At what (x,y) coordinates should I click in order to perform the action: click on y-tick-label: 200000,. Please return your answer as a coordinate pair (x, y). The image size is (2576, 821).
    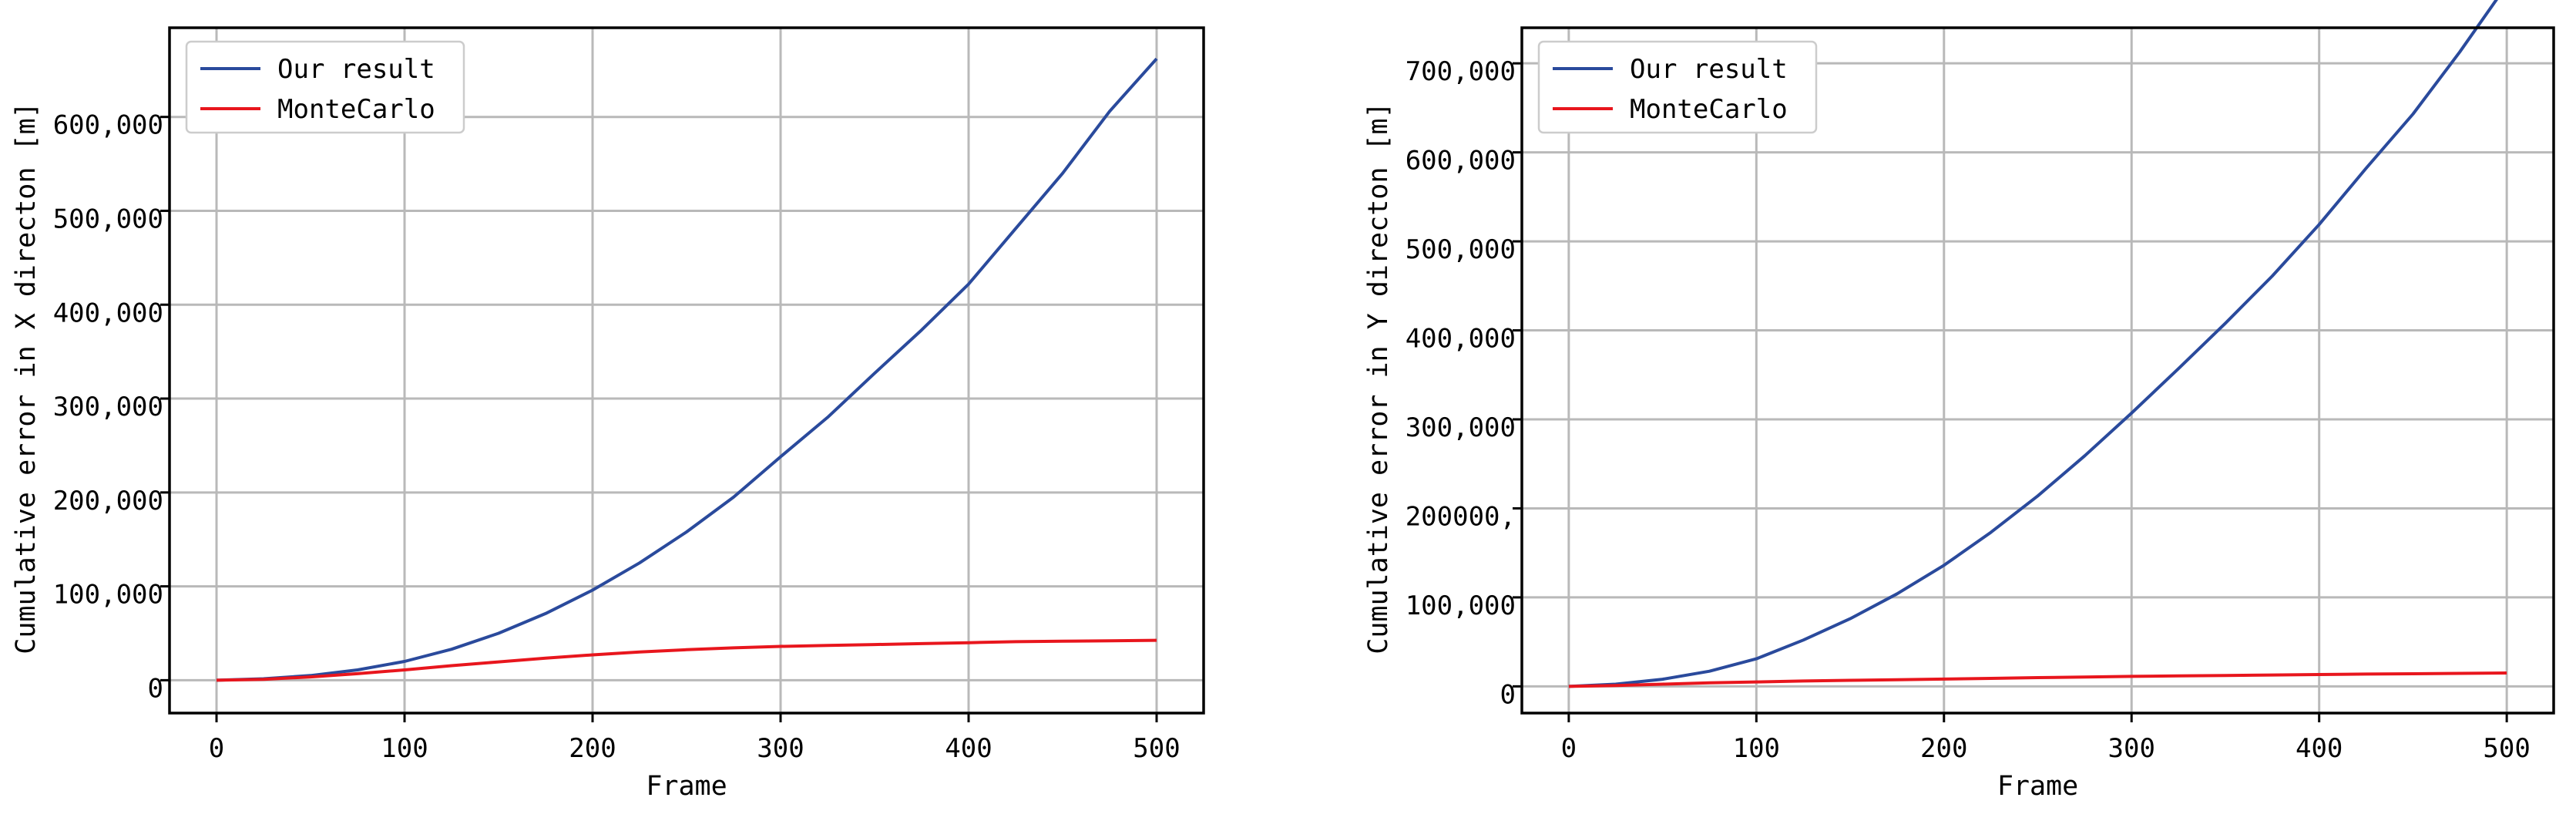
    Looking at the image, I should click on (1461, 516).